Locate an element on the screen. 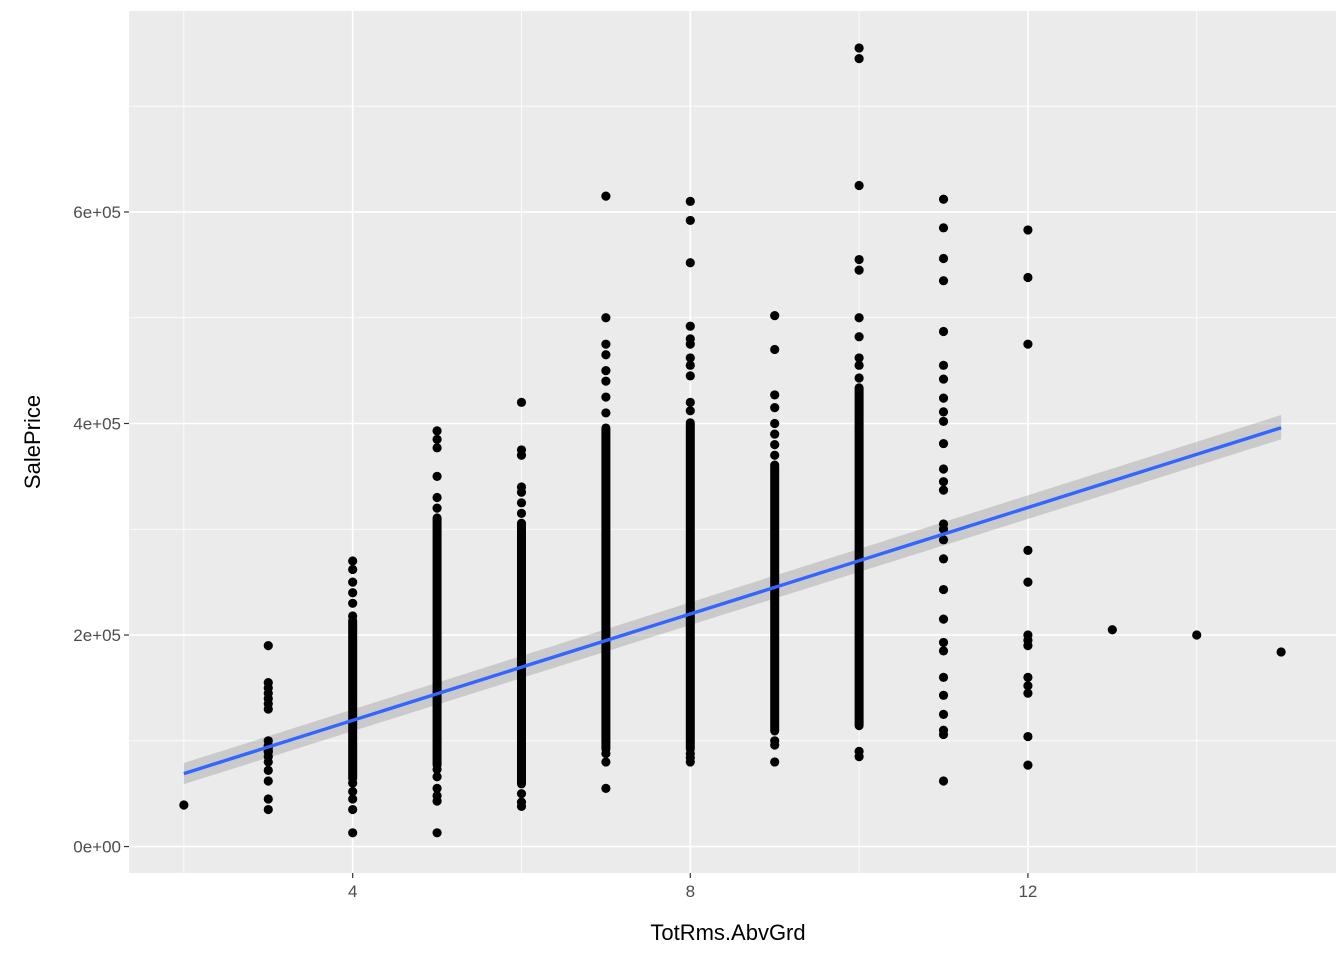  x-axis-ticks: 4 8 12 is located at coordinates (692, 887).